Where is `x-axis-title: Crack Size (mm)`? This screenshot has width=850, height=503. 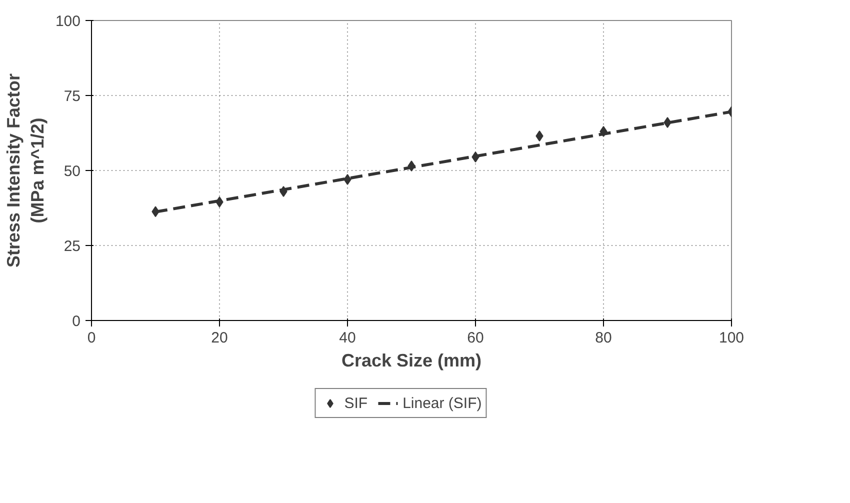
x-axis-title: Crack Size (mm) is located at coordinates (411, 360).